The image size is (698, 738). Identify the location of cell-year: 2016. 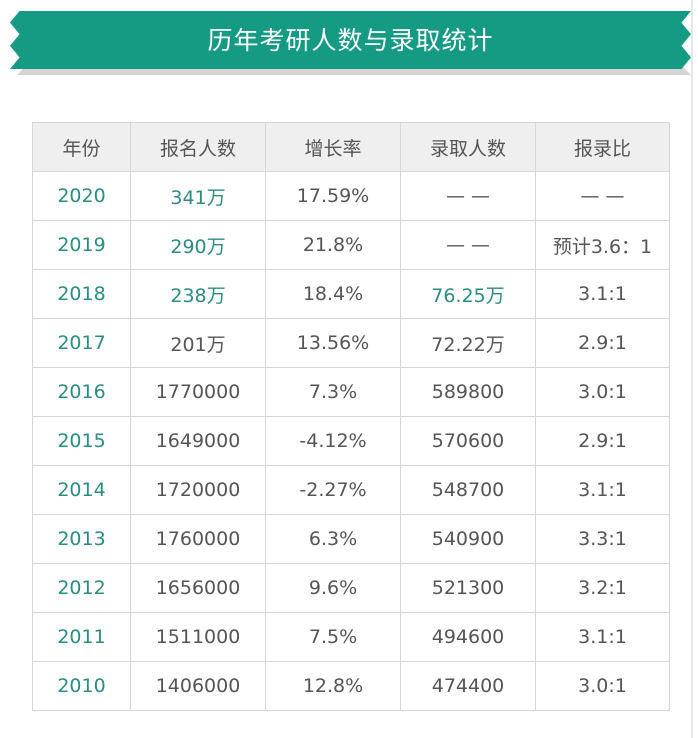
(81, 392).